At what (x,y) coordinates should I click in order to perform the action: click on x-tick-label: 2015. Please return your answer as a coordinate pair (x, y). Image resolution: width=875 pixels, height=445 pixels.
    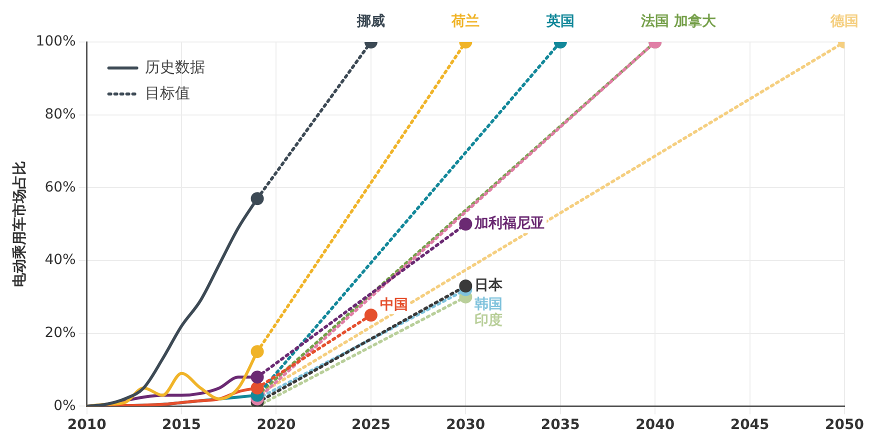
    Looking at the image, I should click on (182, 425).